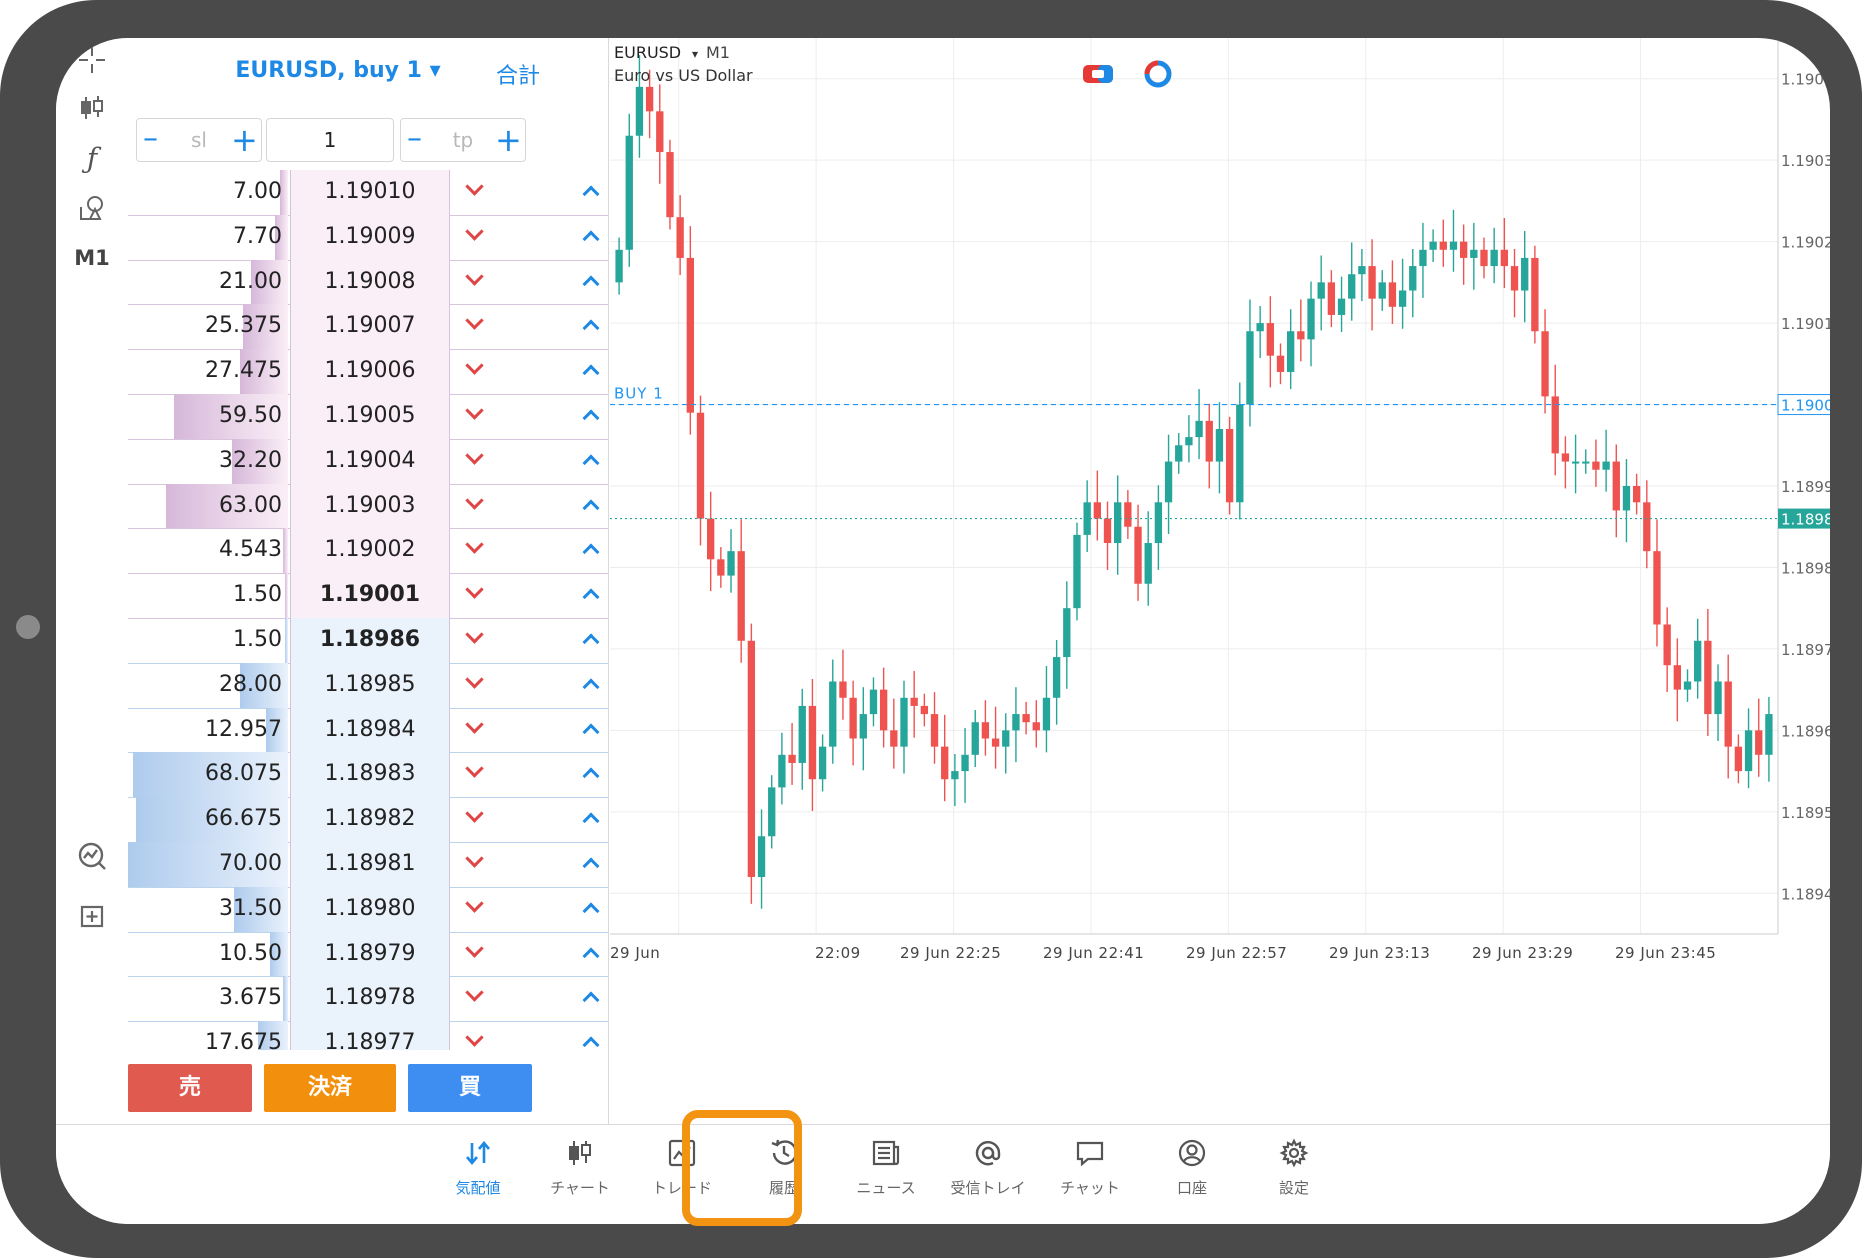 The width and height of the screenshot is (1862, 1258). What do you see at coordinates (368, 237) in the screenshot?
I see `ask-row: 7.70 1.19009` at bounding box center [368, 237].